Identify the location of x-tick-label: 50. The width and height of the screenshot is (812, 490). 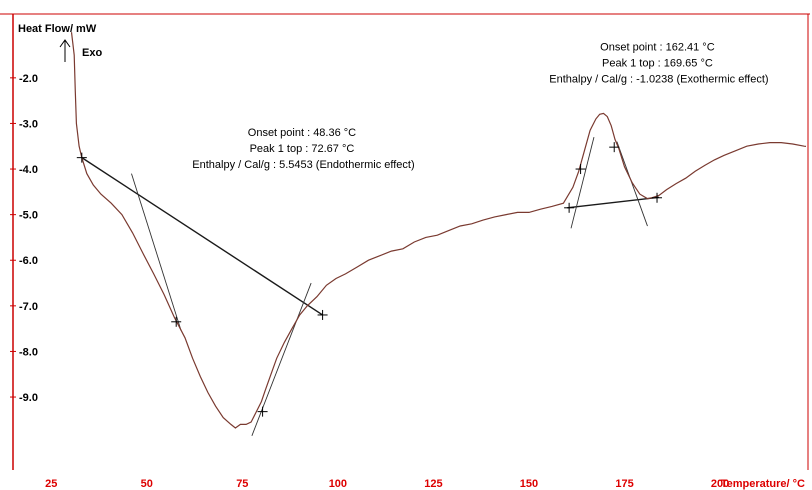
(147, 484).